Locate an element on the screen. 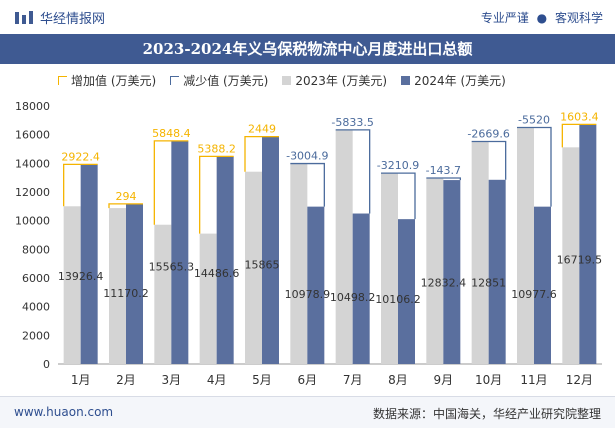  y-tick-label-3: 6000 is located at coordinates (36, 278).